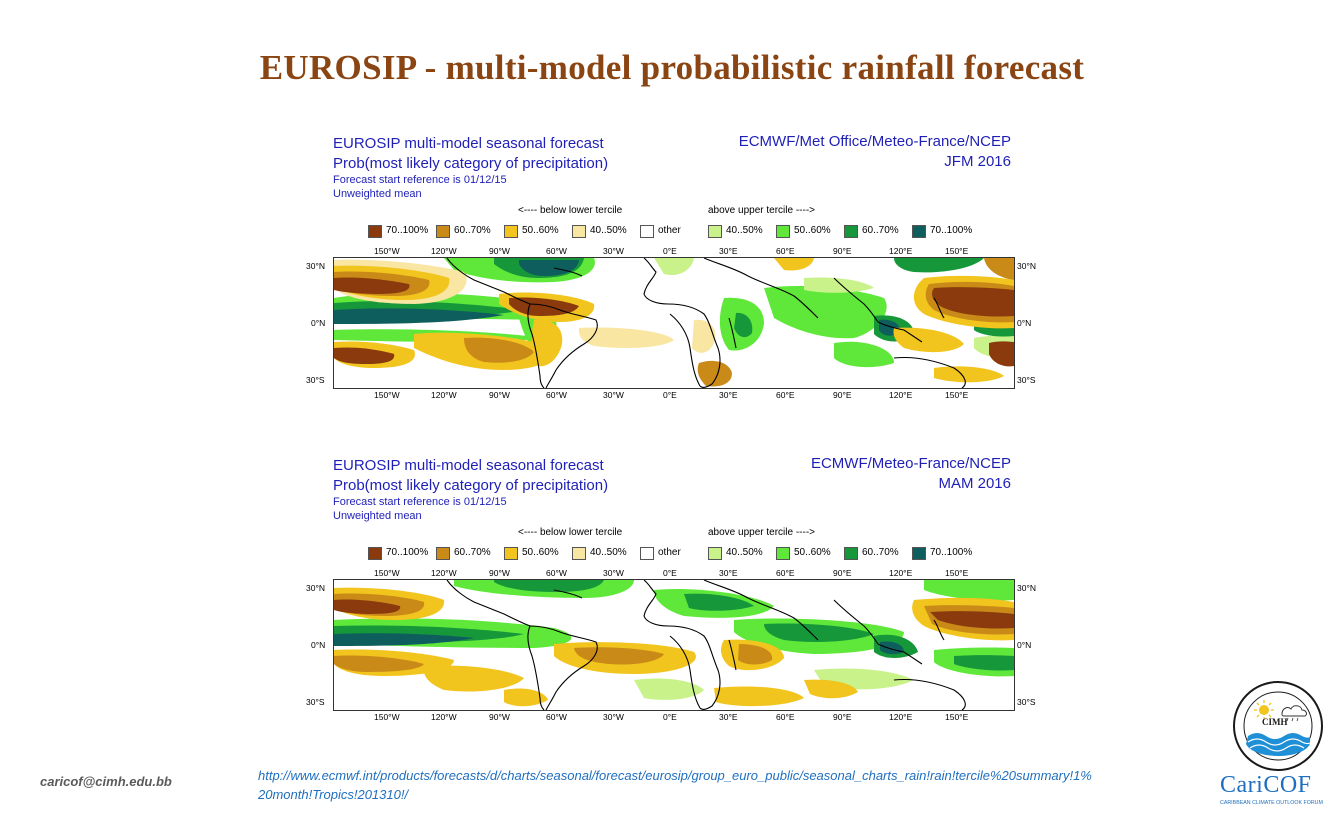 Image resolution: width=1344 pixels, height=816 pixels. I want to click on cimh-seal-icon, so click(1278, 726).